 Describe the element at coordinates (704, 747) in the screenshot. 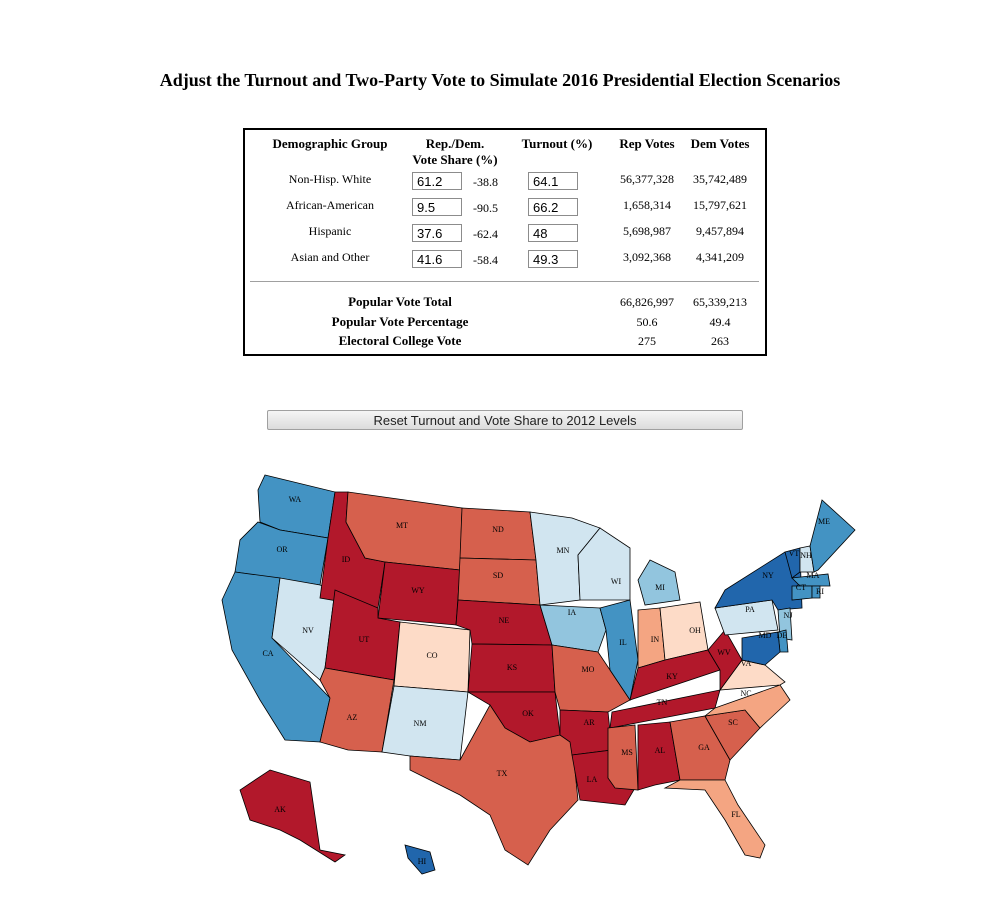

I see `state-label-ga: GA` at that location.